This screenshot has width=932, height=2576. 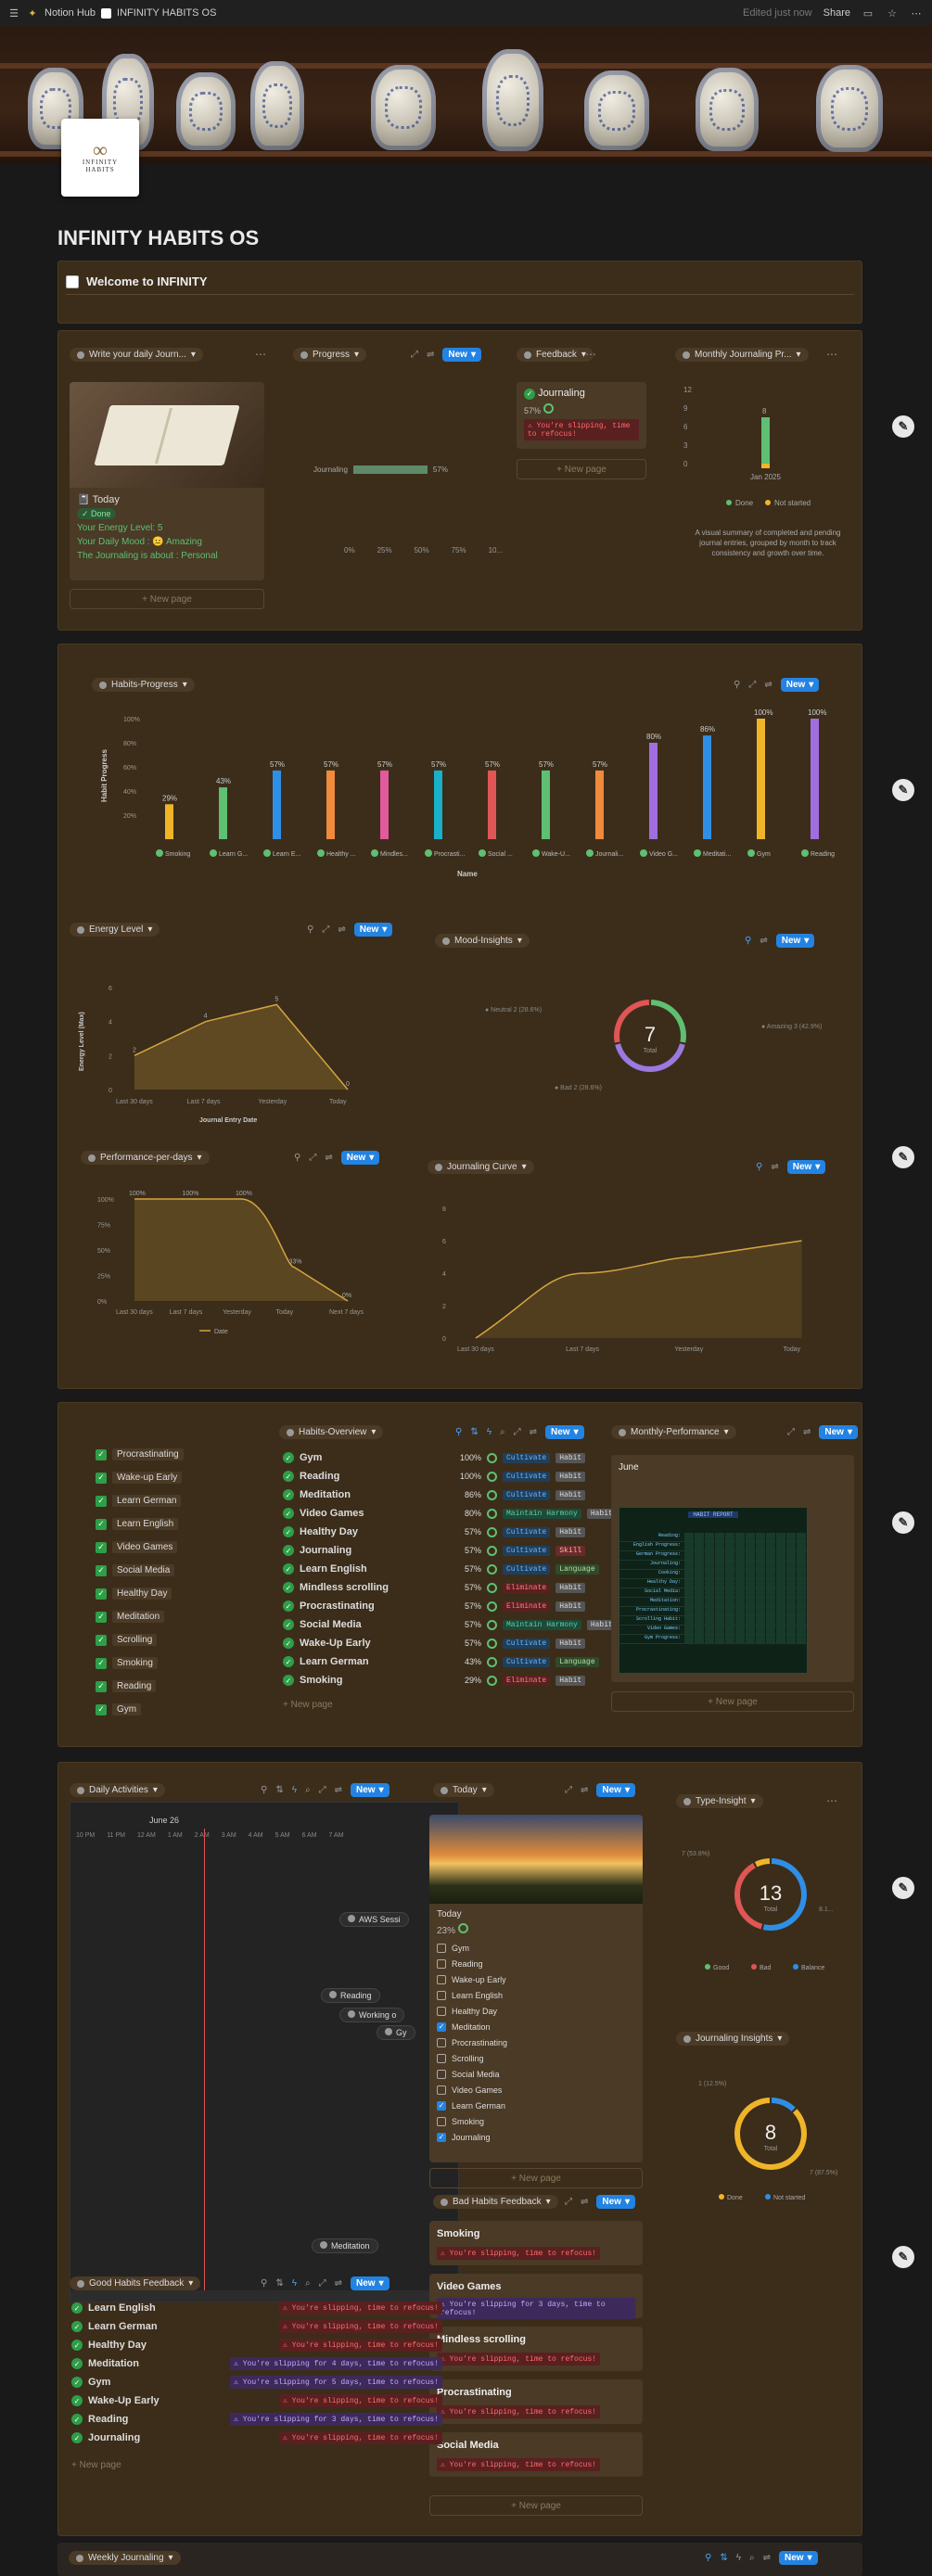 What do you see at coordinates (396, 2033) in the screenshot?
I see `timeline-event: Gy` at bounding box center [396, 2033].